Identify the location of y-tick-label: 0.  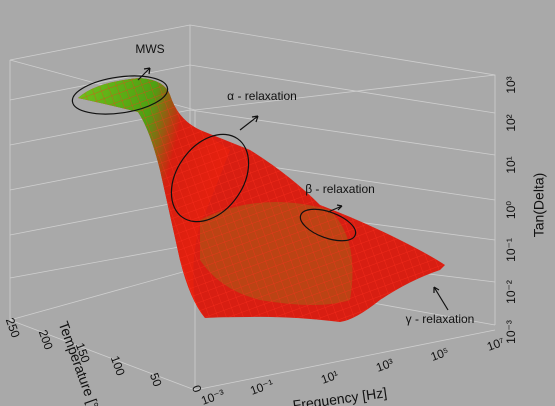
(197, 388).